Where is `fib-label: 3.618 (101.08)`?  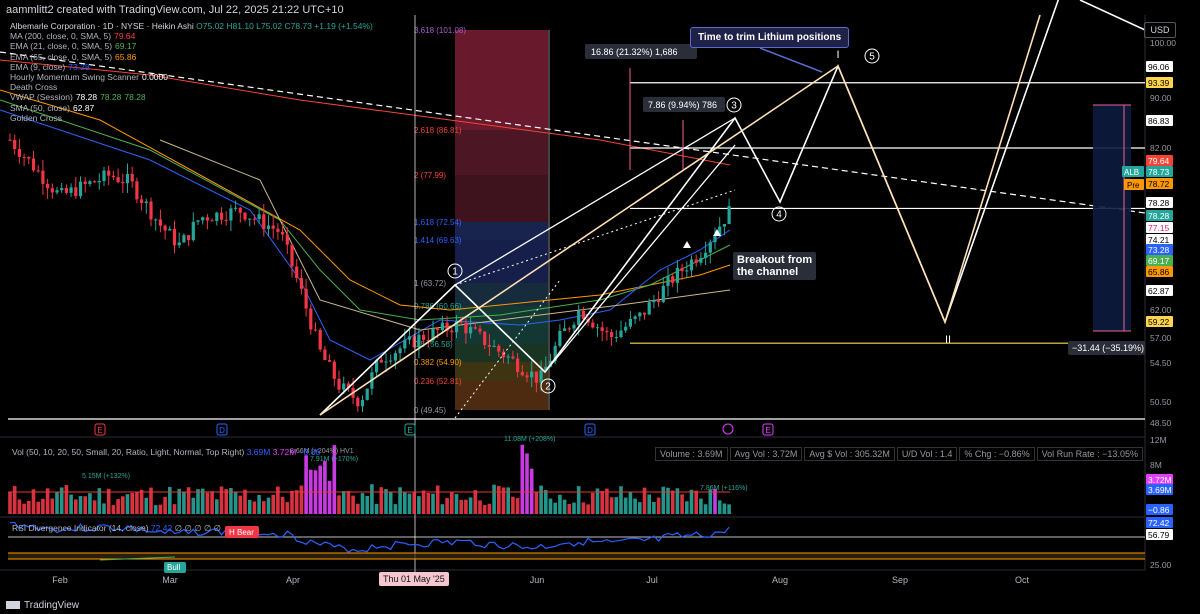
fib-label: 3.618 (101.08) is located at coordinates (440, 30).